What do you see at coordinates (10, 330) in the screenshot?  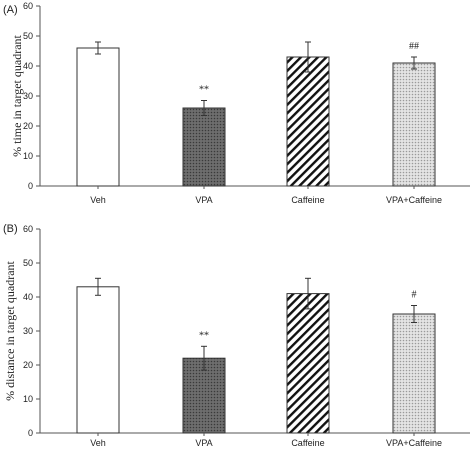 I see `y-axis-label: % distance in target quadrant` at bounding box center [10, 330].